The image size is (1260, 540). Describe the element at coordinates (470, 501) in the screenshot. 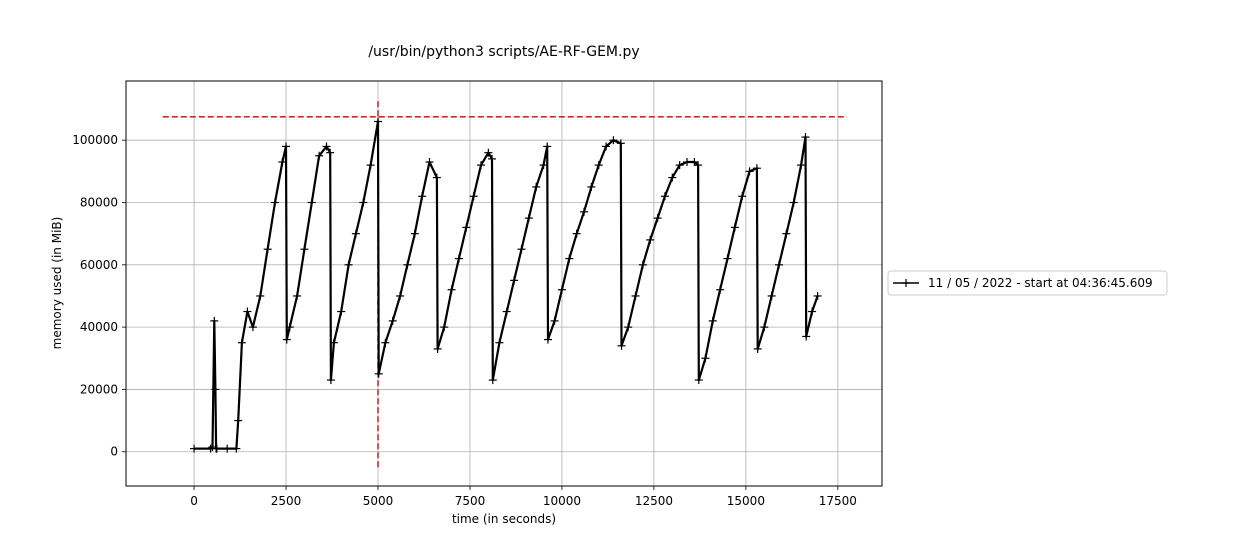

I see `x-tick-label: 7500` at that location.